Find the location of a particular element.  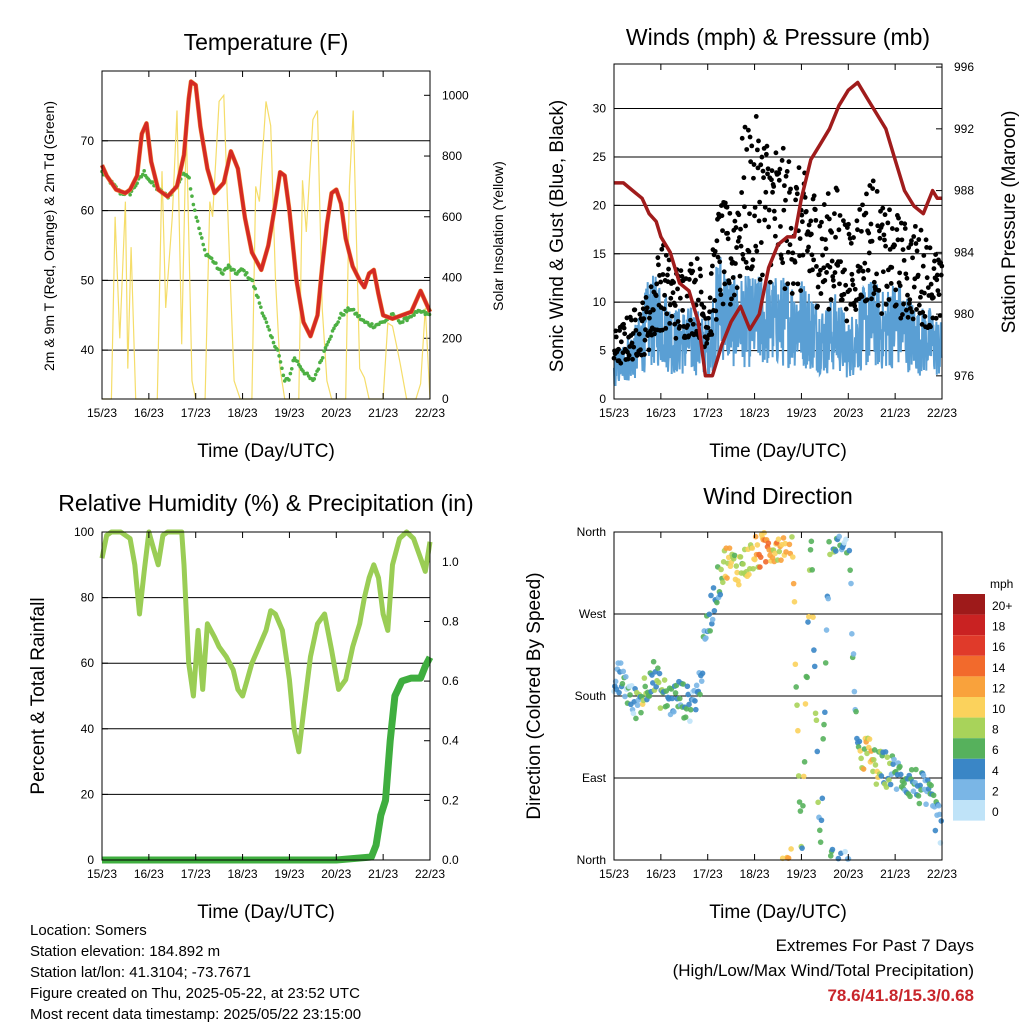

temperature-y2tick-label: 800 is located at coordinates (452, 156).